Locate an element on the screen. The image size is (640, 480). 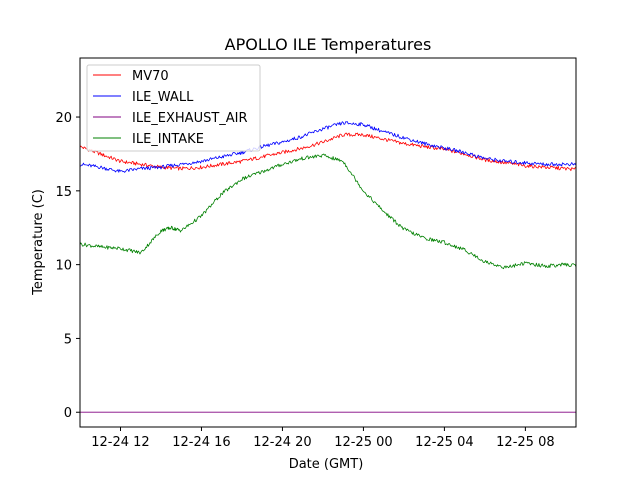
x-tick-label: 12-25 04 is located at coordinates (444, 442).